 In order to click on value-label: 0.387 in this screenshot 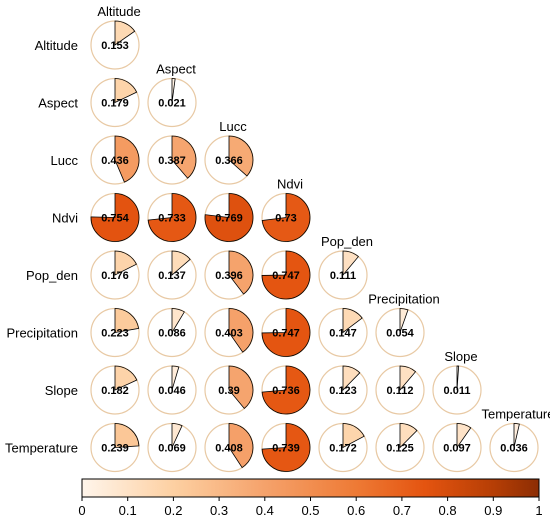, I will do `click(172, 161)`.